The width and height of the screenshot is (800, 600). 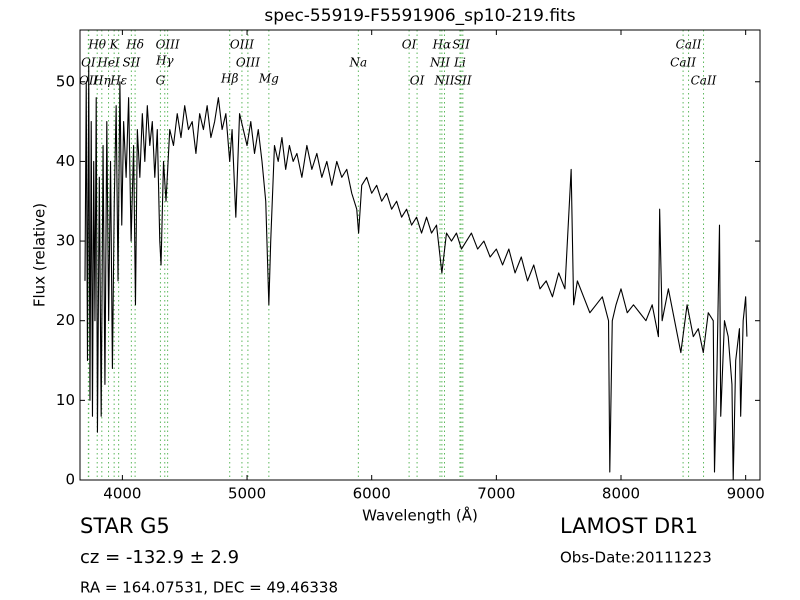 What do you see at coordinates (40, 255) in the screenshot?
I see `y-axis-label: Flux (relative)` at bounding box center [40, 255].